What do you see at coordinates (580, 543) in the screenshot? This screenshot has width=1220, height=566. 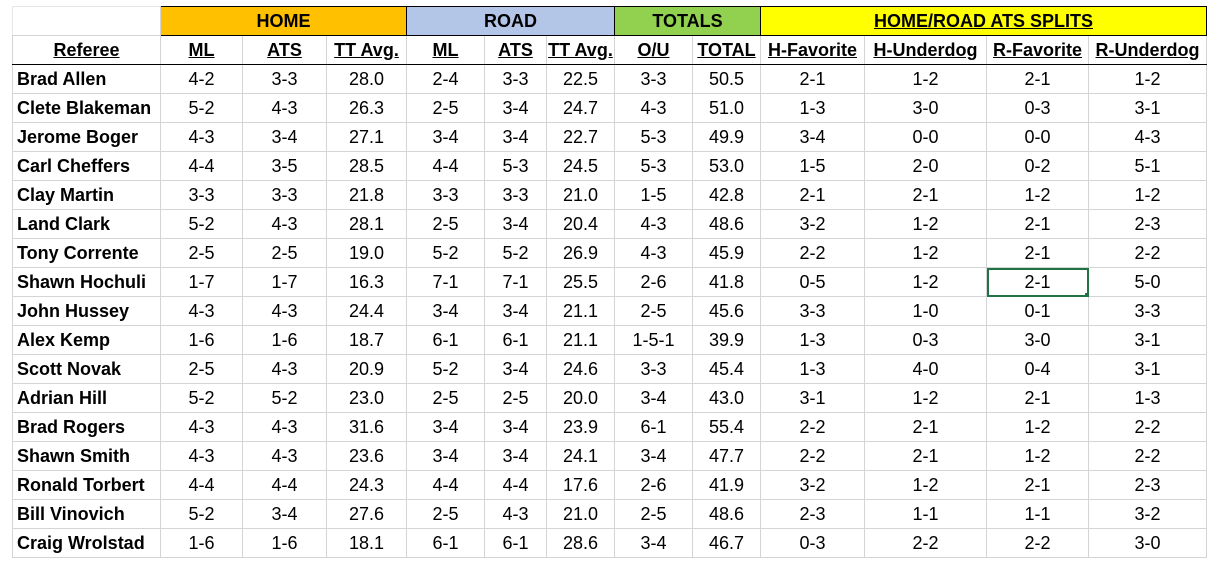 I see `data-cell: 28.6` at bounding box center [580, 543].